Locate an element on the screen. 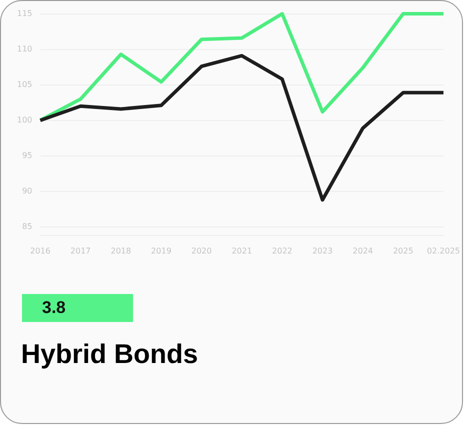  text: 3.8 is located at coordinates (77, 308).